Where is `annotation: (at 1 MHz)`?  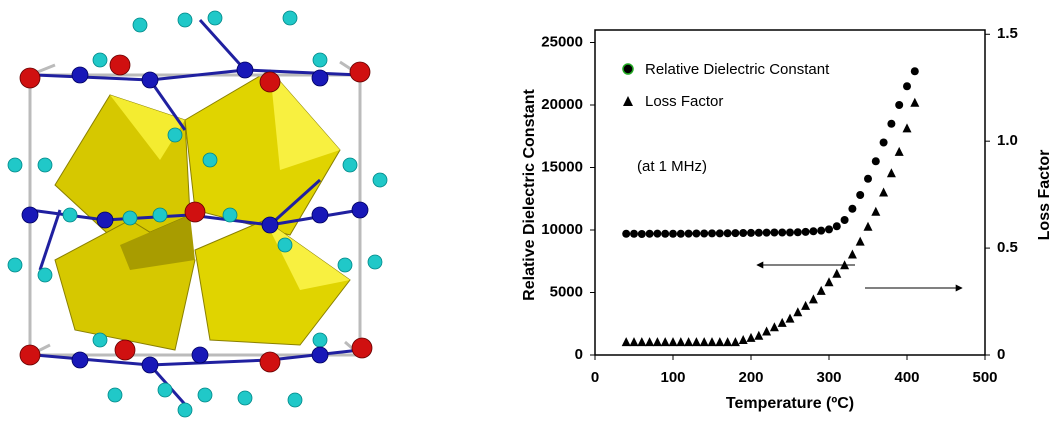
annotation: (at 1 MHz) is located at coordinates (672, 166).